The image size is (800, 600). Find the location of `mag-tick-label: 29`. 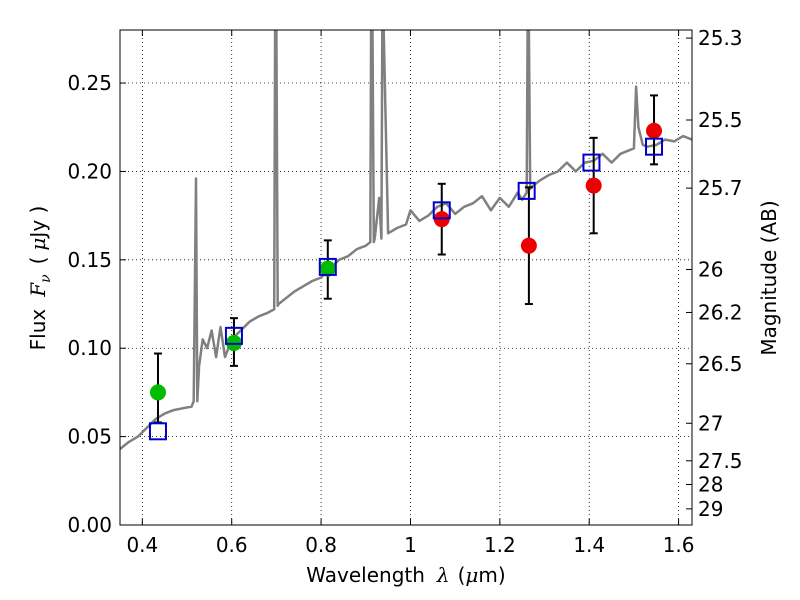

mag-tick-label: 29 is located at coordinates (710, 509).